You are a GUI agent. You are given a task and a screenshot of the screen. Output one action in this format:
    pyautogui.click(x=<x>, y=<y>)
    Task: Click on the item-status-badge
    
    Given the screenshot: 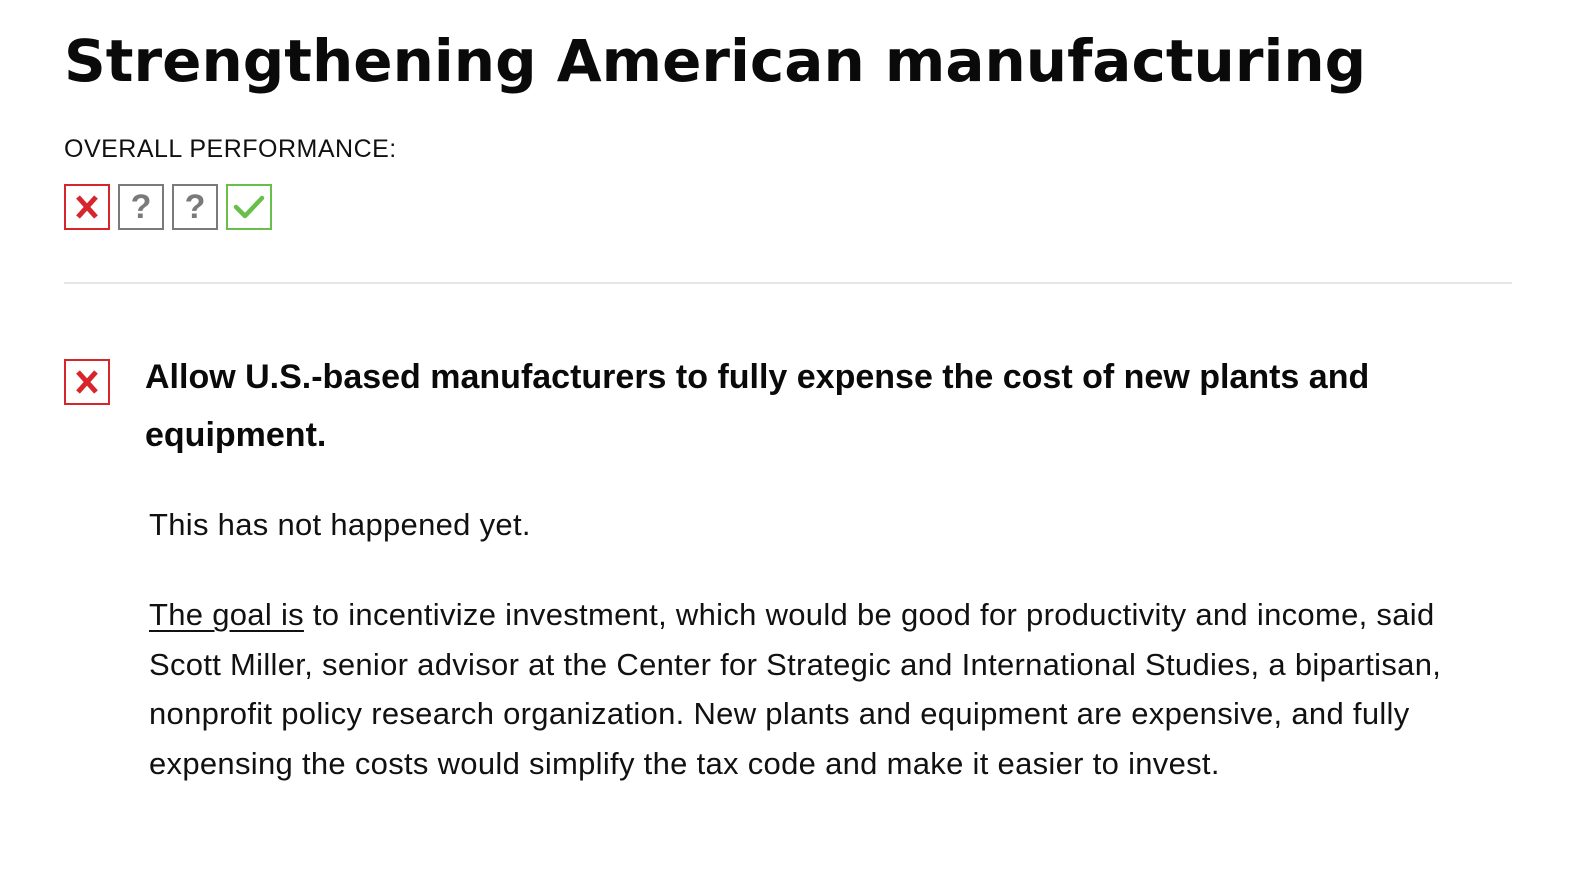 What is the action you would take?
    pyautogui.click(x=87, y=382)
    